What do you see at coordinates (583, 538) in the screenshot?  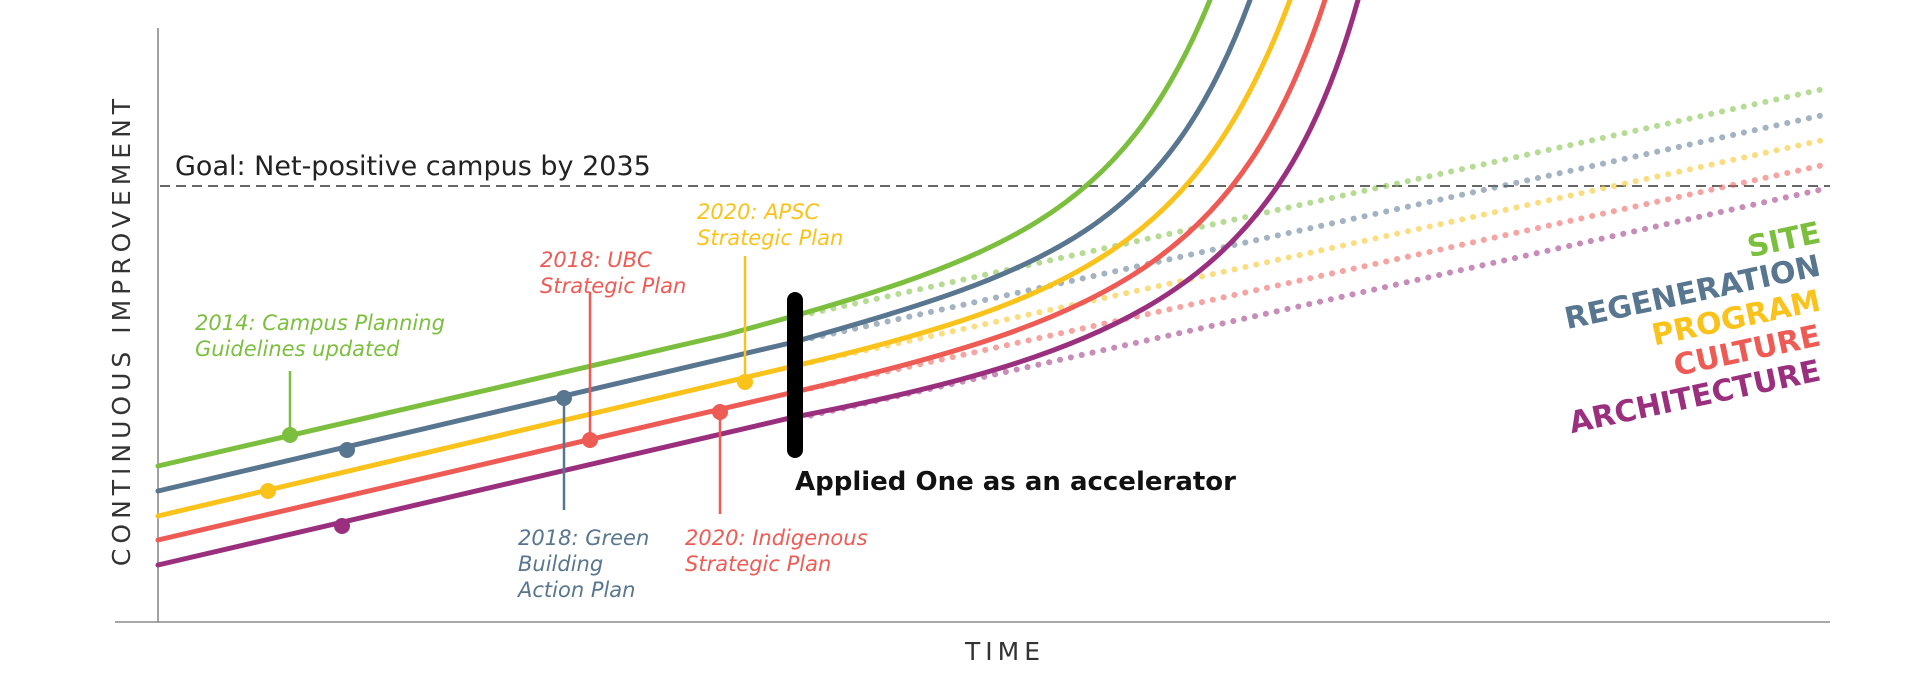 I see `milestone-label-green-building-1: 2018: Green` at bounding box center [583, 538].